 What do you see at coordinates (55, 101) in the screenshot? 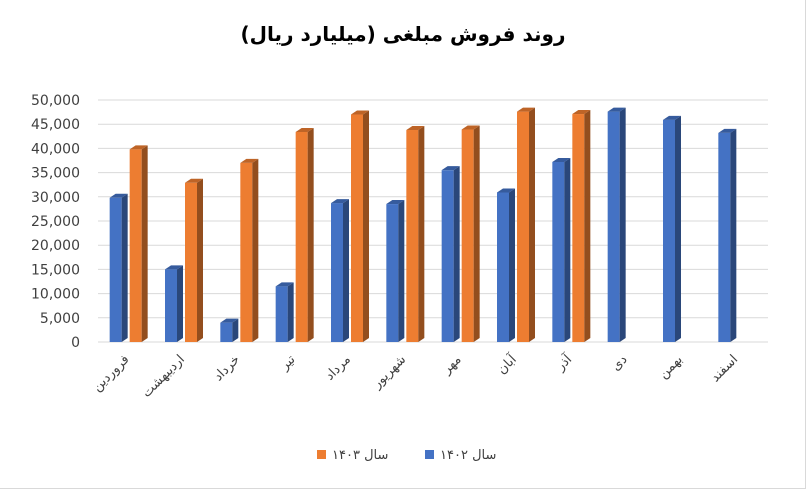
I see `y-tick-label: 50,000` at bounding box center [55, 101].